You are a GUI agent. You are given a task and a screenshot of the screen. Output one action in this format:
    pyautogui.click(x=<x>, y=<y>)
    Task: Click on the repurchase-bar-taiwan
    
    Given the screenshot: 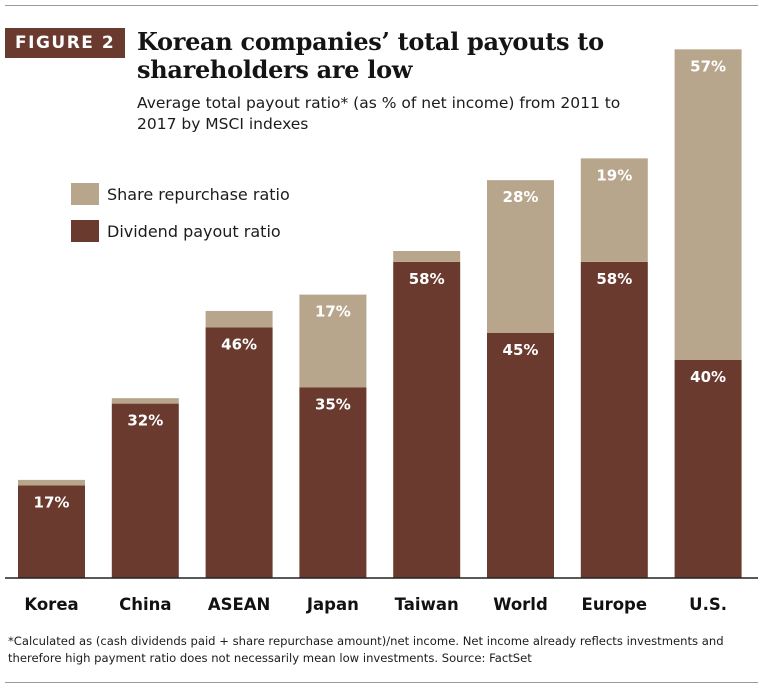 What is the action you would take?
    pyautogui.click(x=427, y=256)
    